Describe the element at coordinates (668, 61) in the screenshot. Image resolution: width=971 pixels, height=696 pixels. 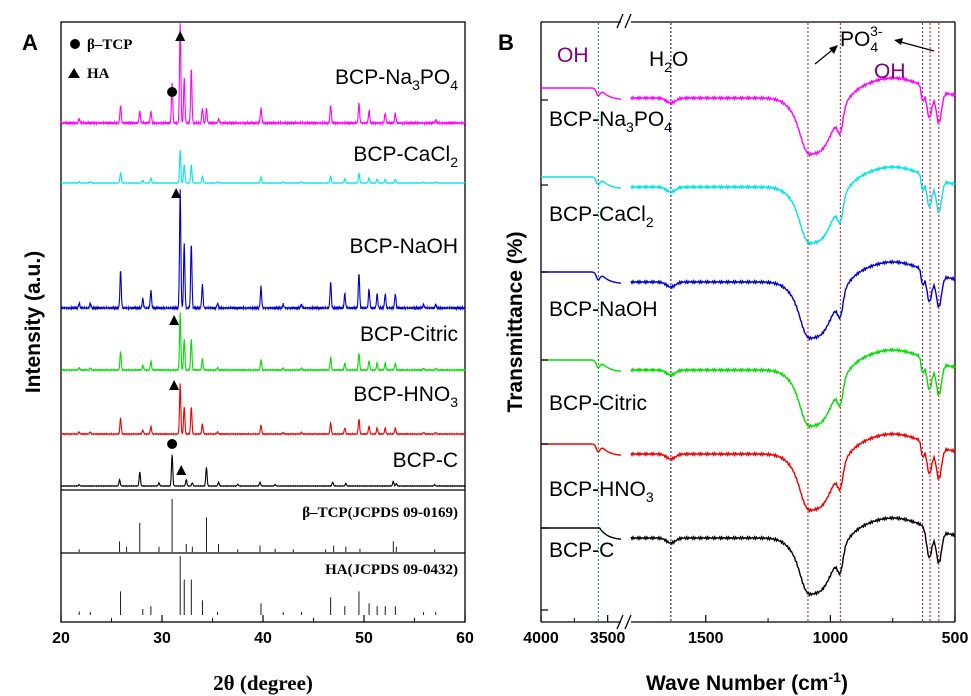
I see `water-annotation: H2O` at that location.